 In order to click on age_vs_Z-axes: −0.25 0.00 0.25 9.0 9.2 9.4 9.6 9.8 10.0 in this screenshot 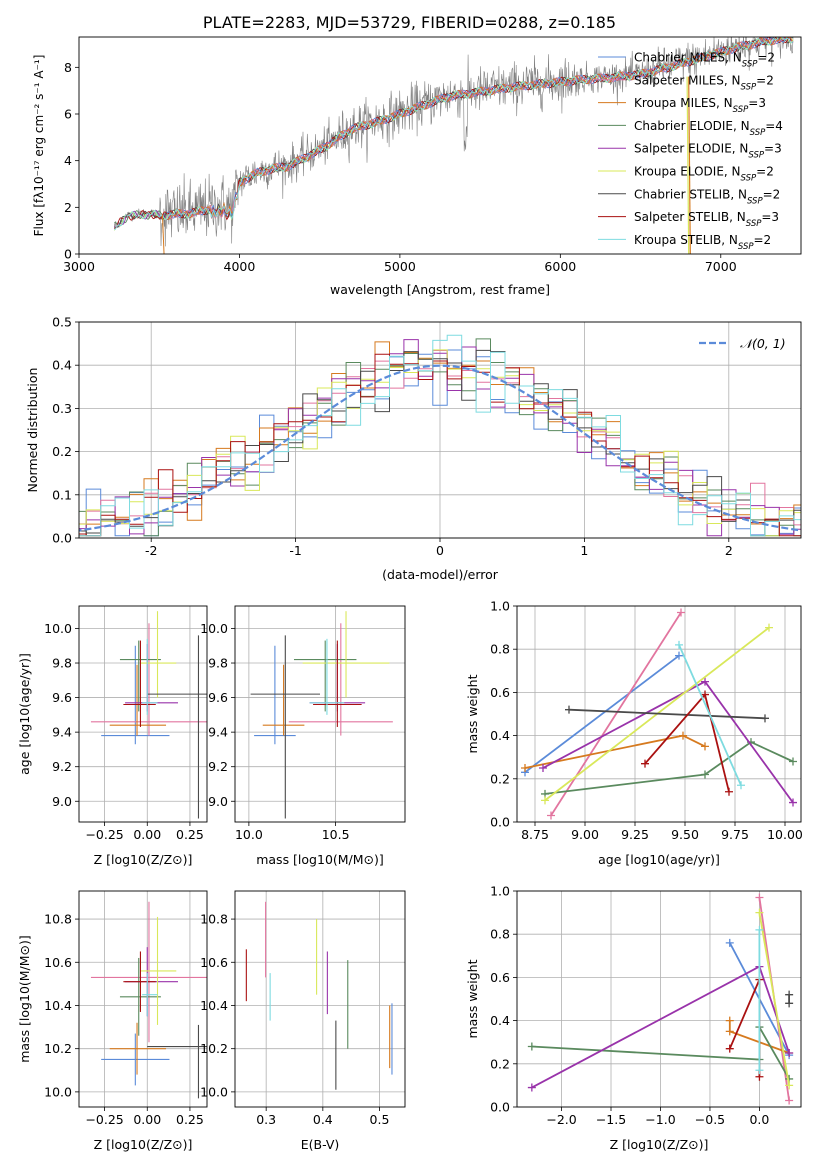, I will do `click(125, 724)`.